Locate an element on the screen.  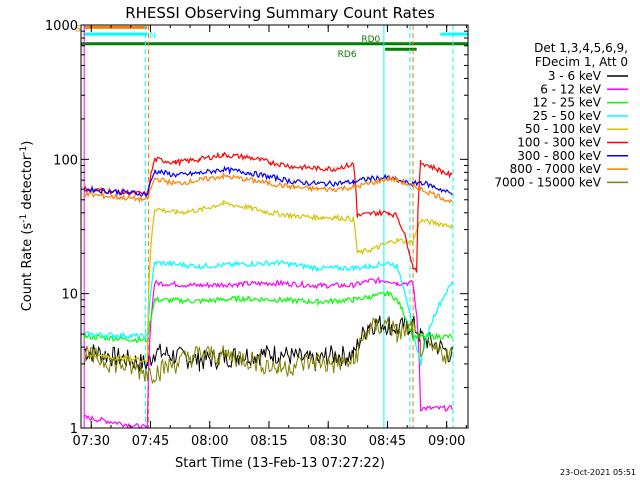
legend-entry-label: 25 - 50 keV is located at coordinates (567, 116).